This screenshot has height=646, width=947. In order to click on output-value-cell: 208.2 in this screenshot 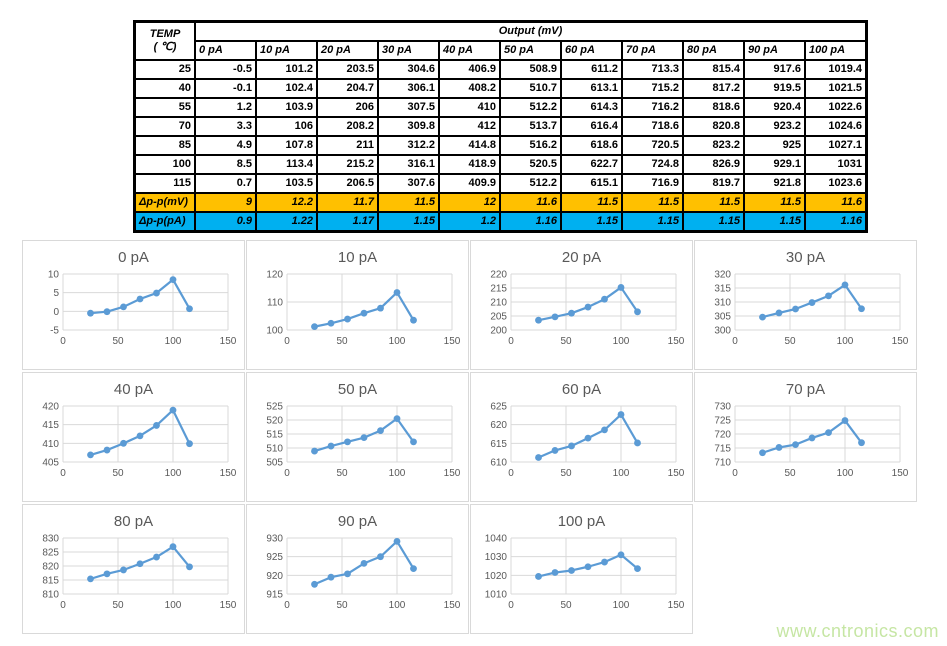, I will do `click(347, 126)`.